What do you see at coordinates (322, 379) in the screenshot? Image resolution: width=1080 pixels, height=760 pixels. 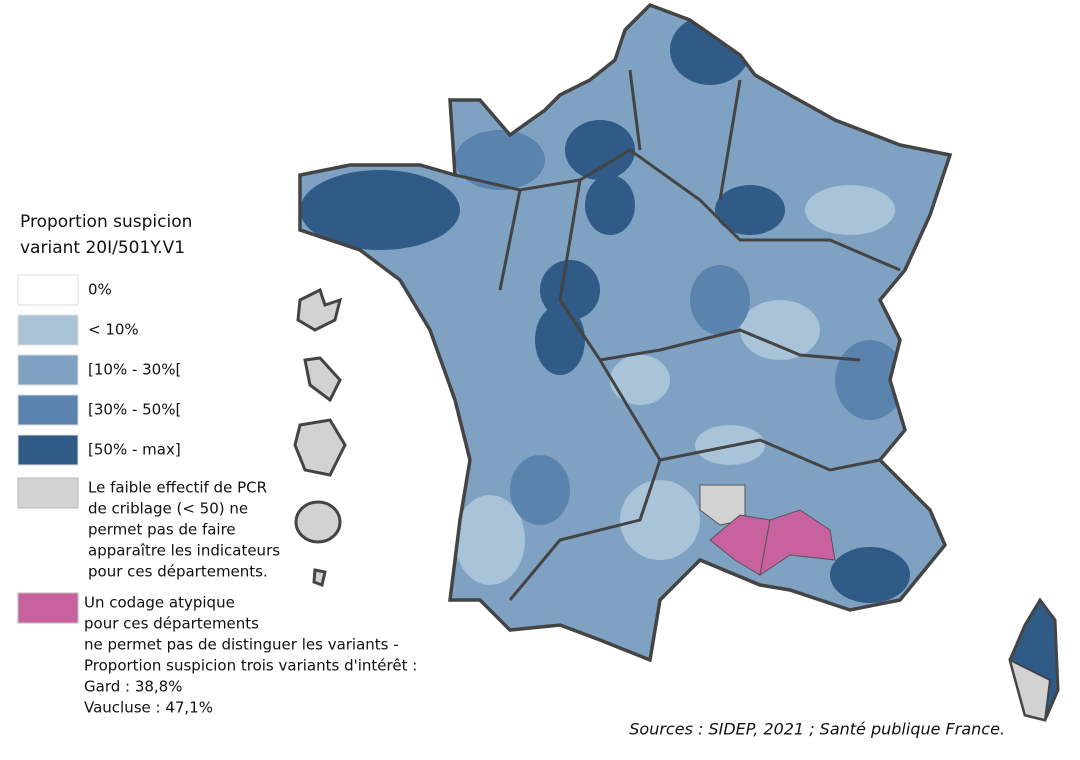 I see `martinique` at bounding box center [322, 379].